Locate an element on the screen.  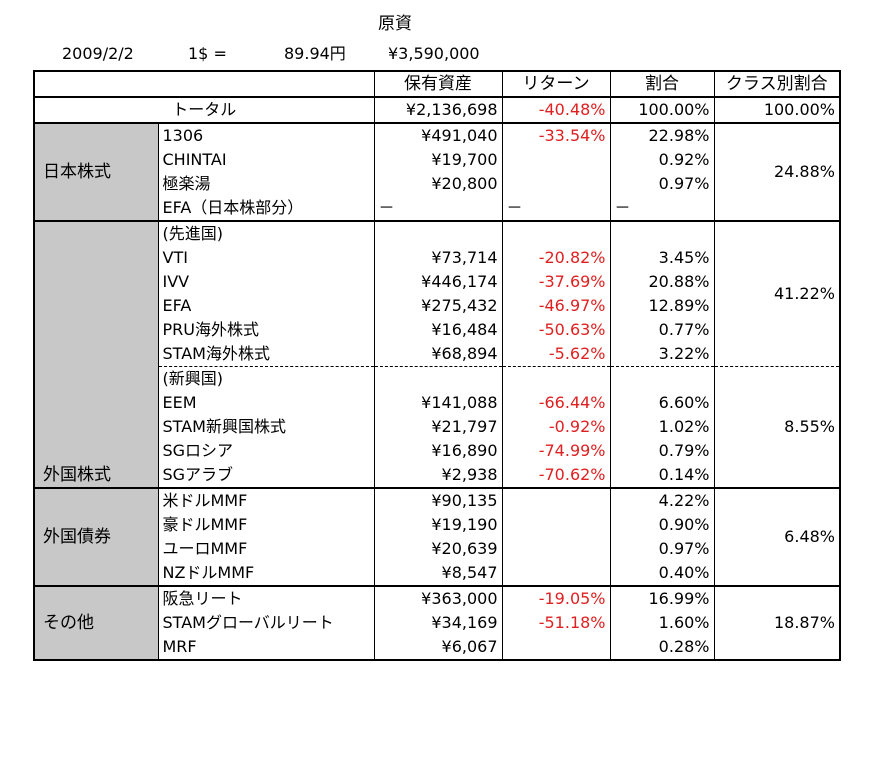
item-name: 豪ドルMMF is located at coordinates (265, 525).